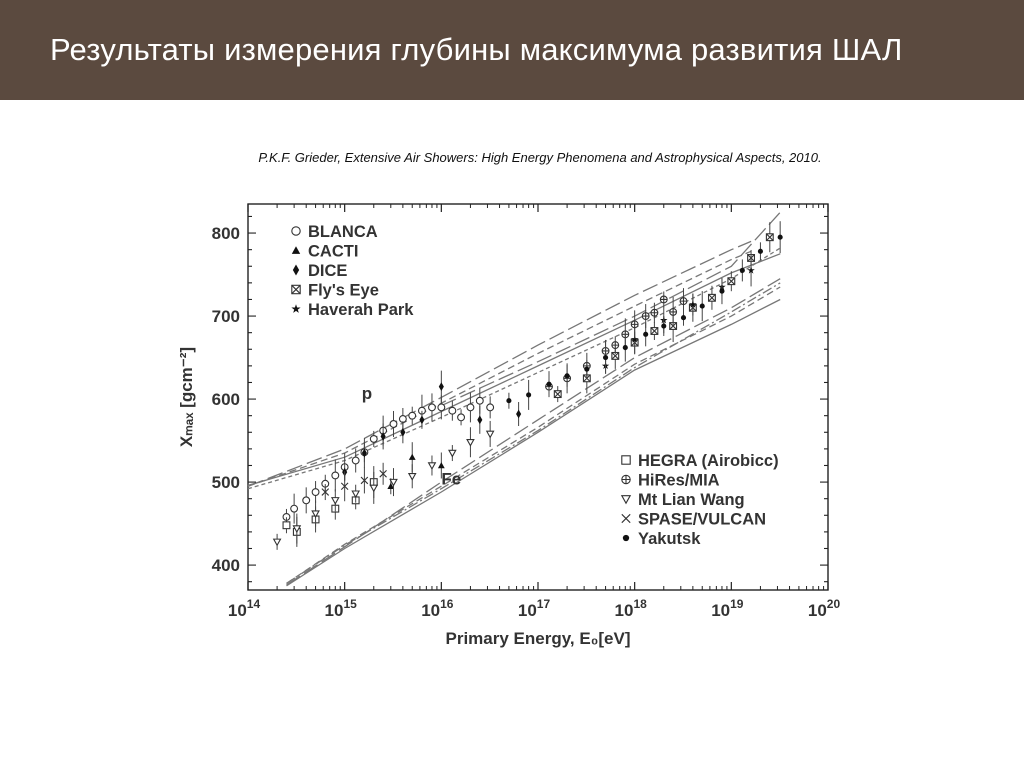 The height and width of the screenshot is (768, 1024). I want to click on x-tick-label: 1017, so click(534, 608).